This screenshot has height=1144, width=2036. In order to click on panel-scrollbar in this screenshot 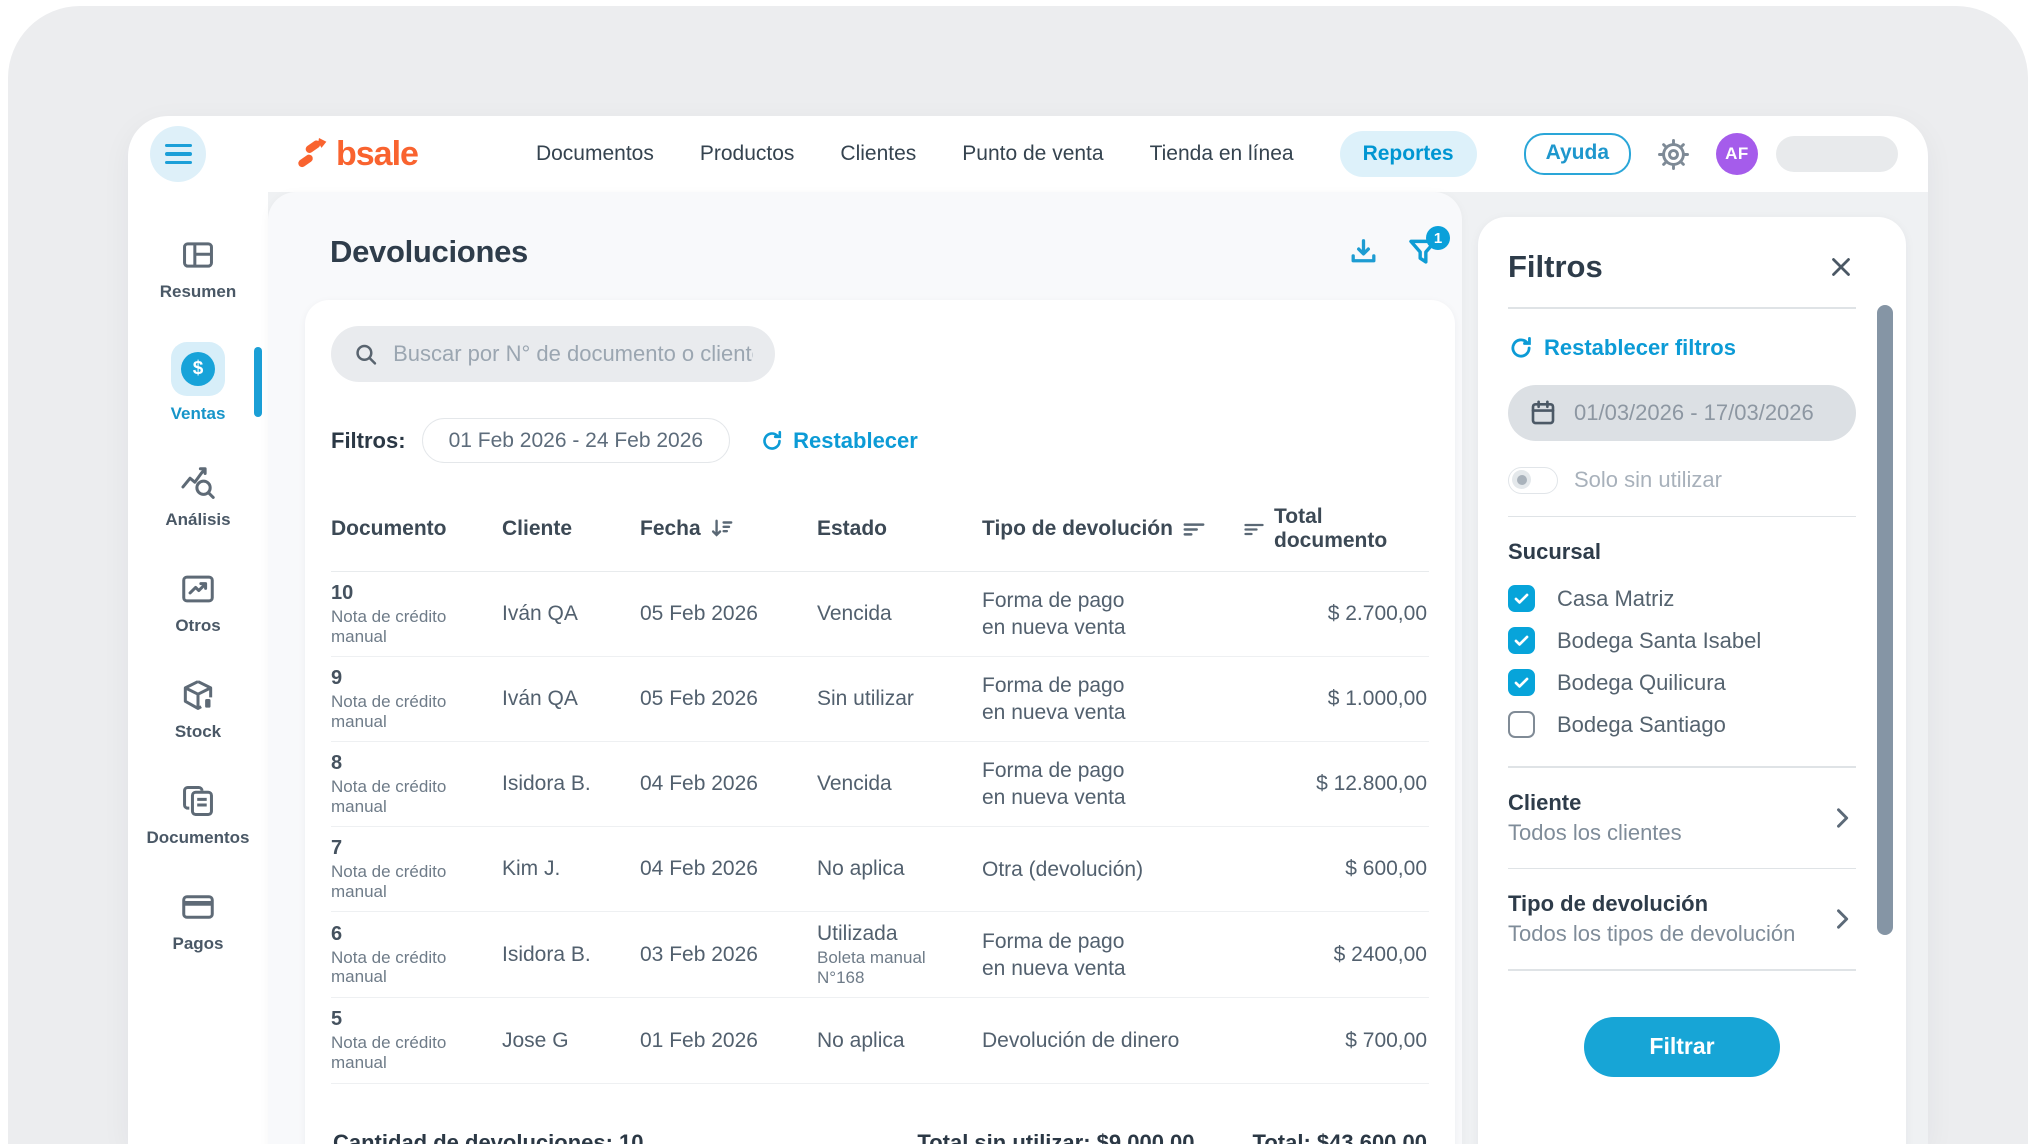, I will do `click(1885, 620)`.